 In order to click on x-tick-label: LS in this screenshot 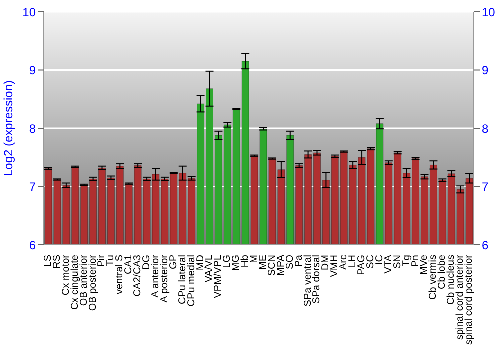, I will do `click(48, 261)`.